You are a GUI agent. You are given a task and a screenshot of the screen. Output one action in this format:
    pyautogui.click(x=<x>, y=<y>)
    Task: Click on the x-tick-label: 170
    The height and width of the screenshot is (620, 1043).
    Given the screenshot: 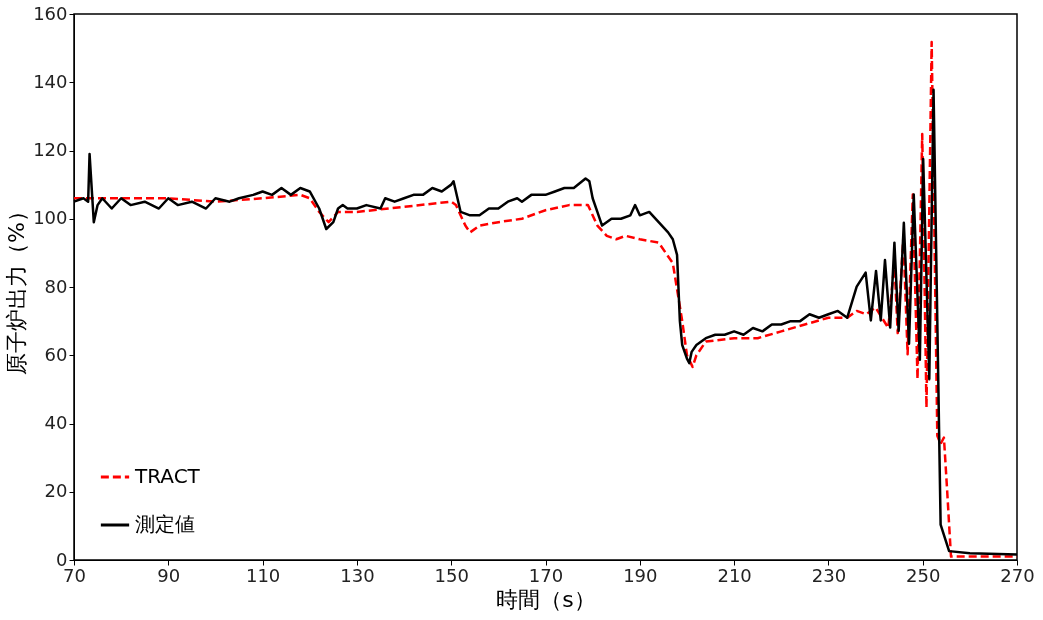 What is the action you would take?
    pyautogui.click(x=546, y=575)
    